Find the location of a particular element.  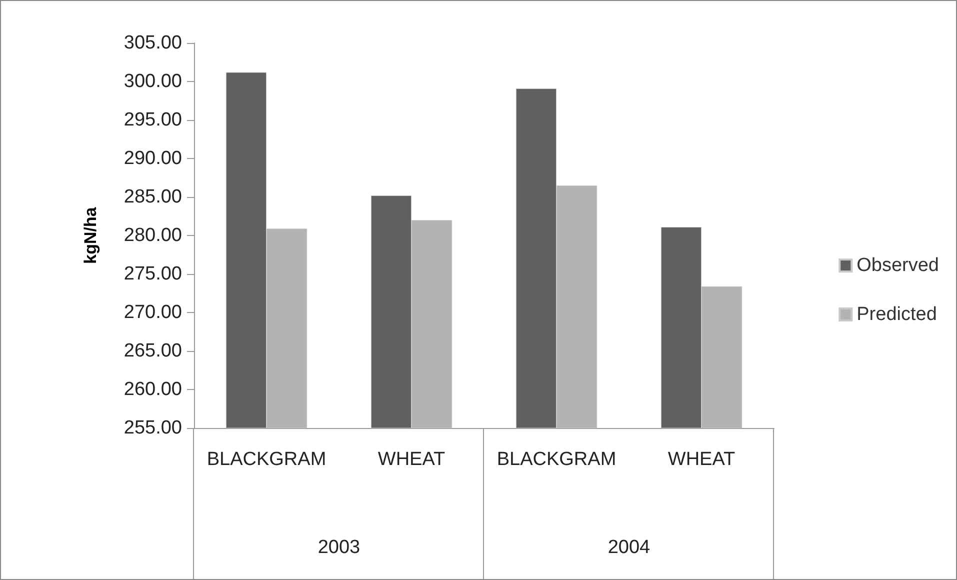

y-tick-label: 285.00 is located at coordinates (153, 197).